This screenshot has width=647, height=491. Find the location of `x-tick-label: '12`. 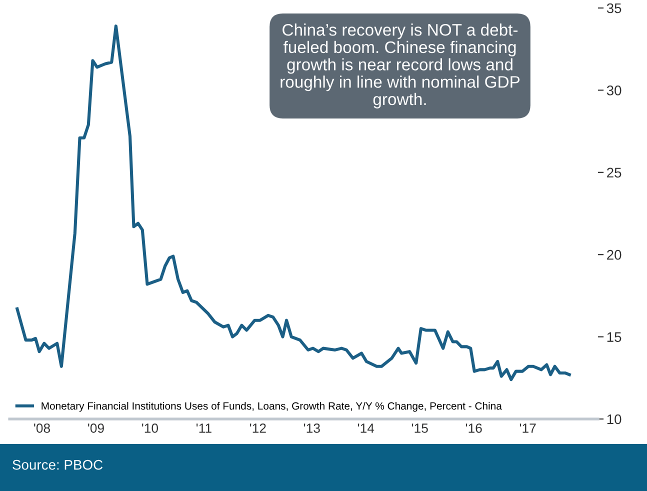

x-tick-label: '12 is located at coordinates (258, 428).